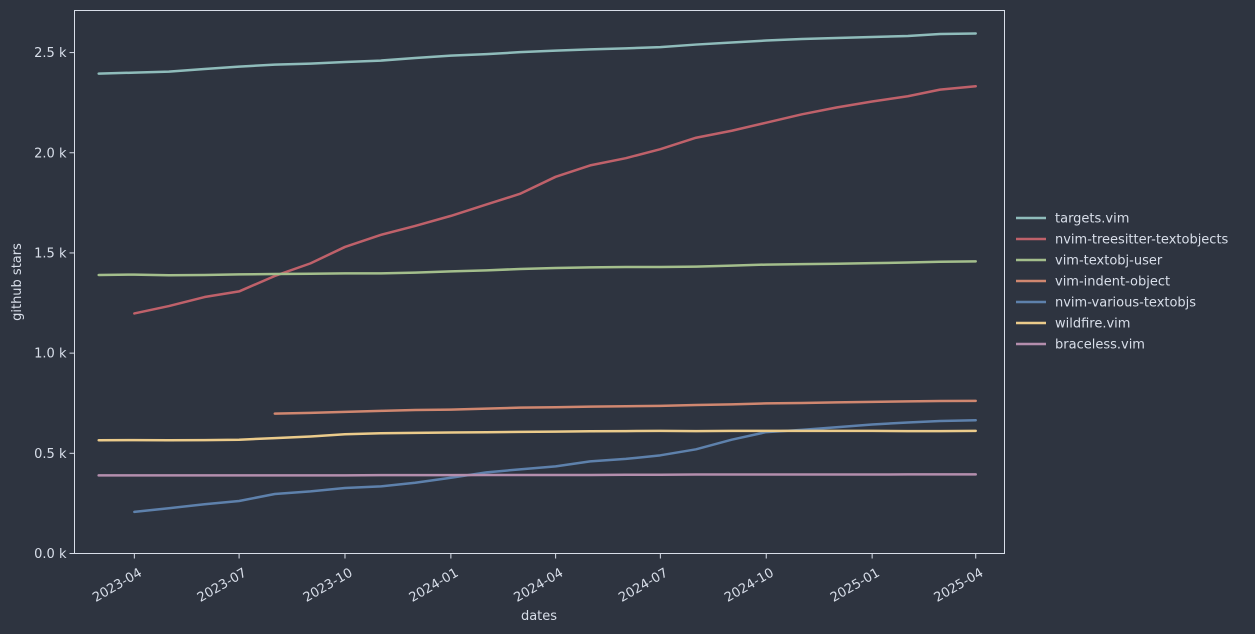  Describe the element at coordinates (537, 435) in the screenshot. I see `series-line-wildfire-vim` at that location.